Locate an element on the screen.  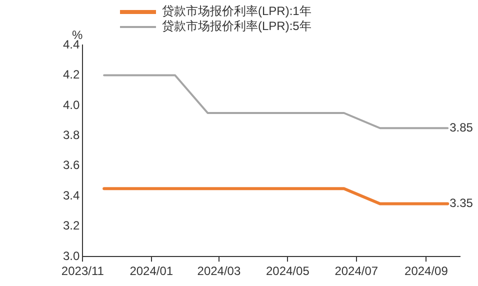
y-tick-label: 3.6 is located at coordinates (71, 165).